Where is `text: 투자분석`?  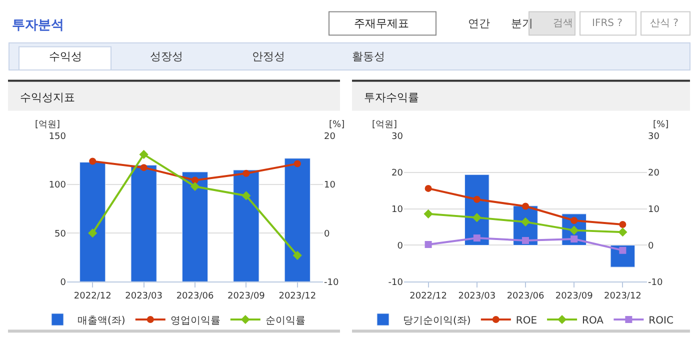 text: 투자분석 is located at coordinates (38, 25).